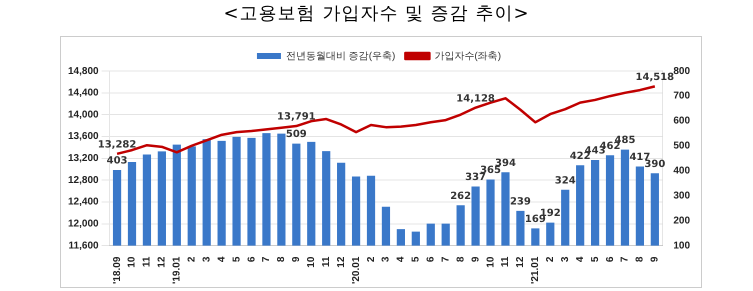 The width and height of the screenshot is (753, 291). What do you see at coordinates (681, 71) in the screenshot?
I see `y2-tick-label: 800` at bounding box center [681, 71].